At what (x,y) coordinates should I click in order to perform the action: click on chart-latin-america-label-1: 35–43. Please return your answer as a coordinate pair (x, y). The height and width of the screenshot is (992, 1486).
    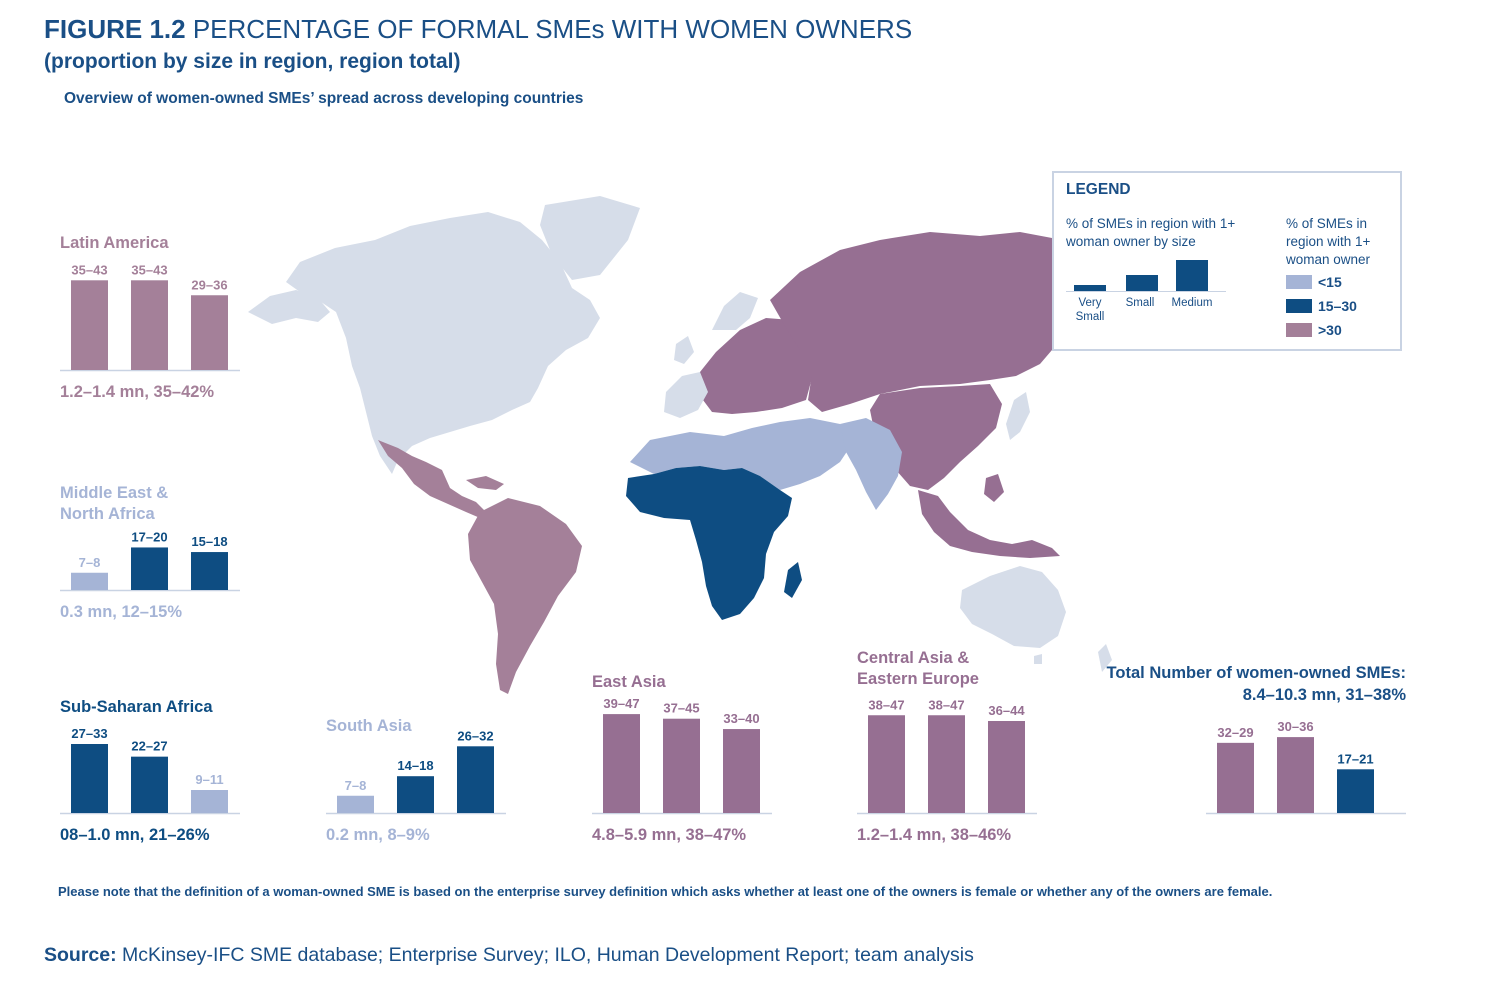
    Looking at the image, I should click on (149, 269).